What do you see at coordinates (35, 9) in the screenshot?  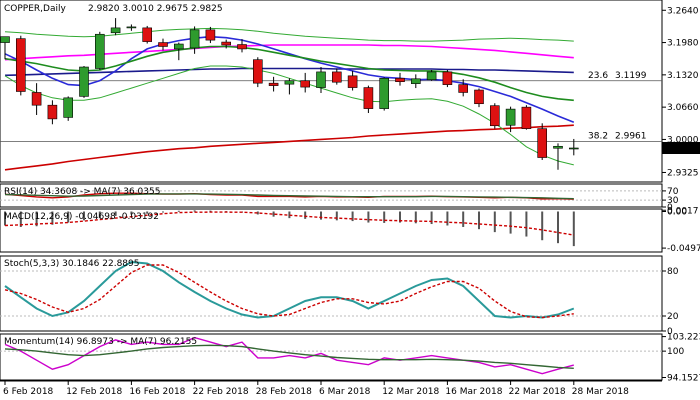 I see `symbol-title: COPPER,Daily` at bounding box center [35, 9].